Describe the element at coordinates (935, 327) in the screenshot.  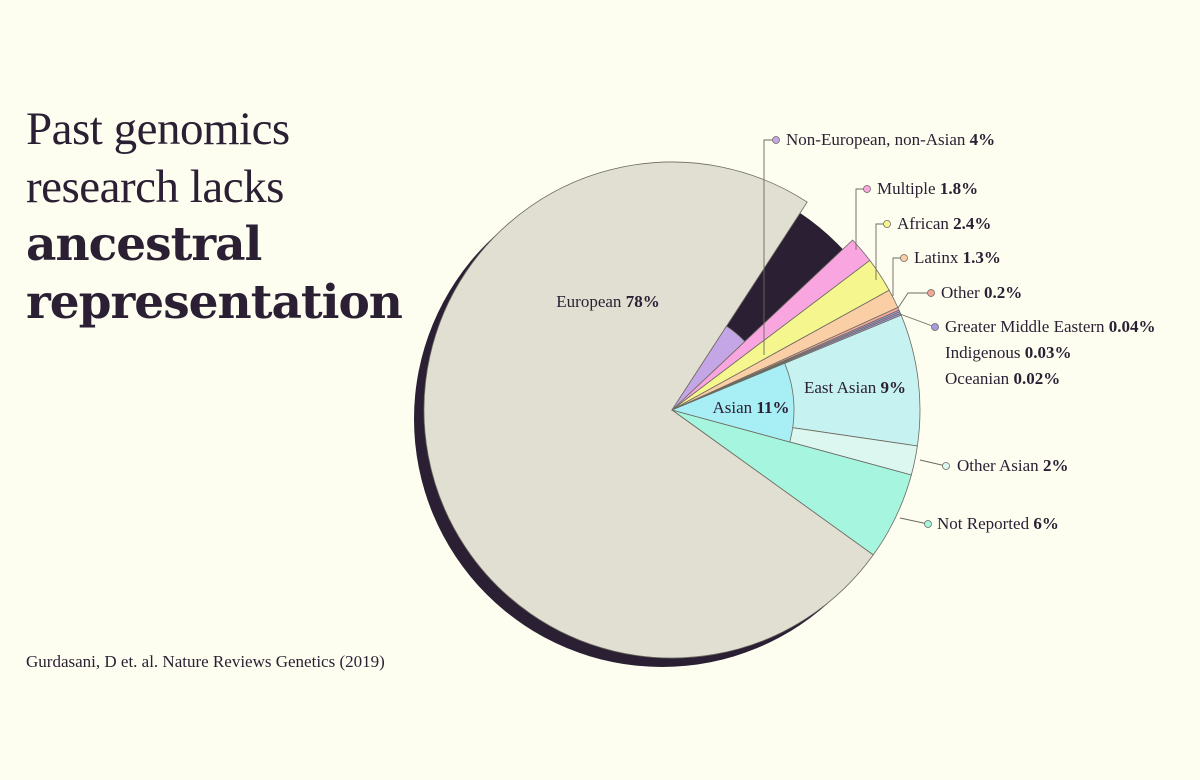
I see `callout-dot-greater-middle-eastern` at that location.